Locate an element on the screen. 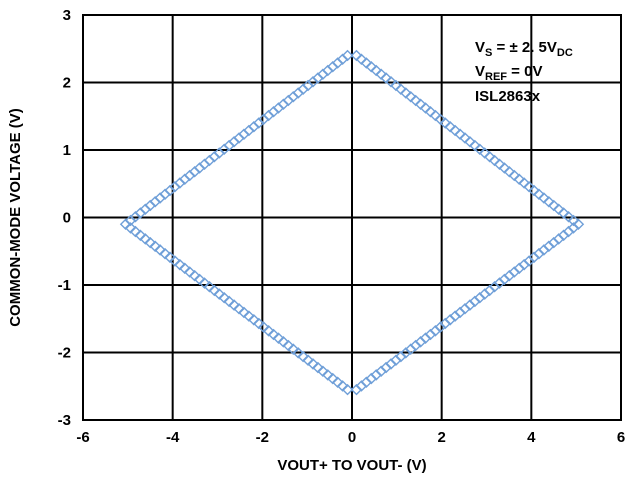 The height and width of the screenshot is (478, 637). y-tick-label: 0 is located at coordinates (67, 218).